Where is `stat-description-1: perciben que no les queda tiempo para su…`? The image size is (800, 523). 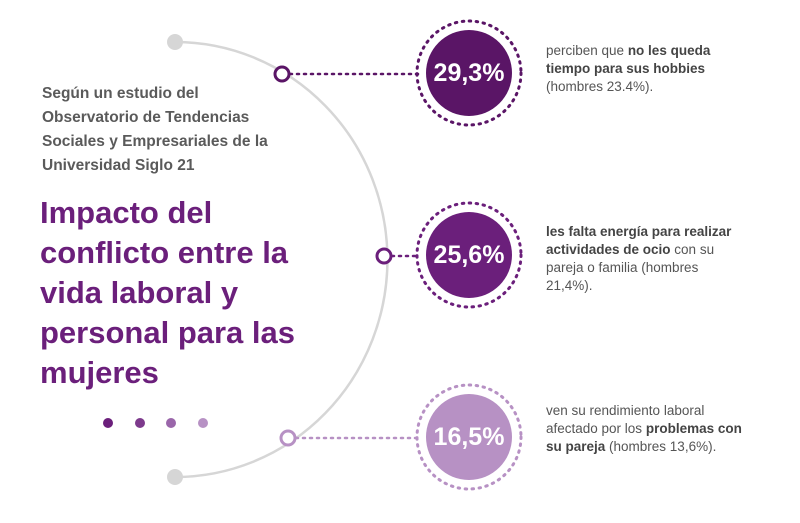 stat-description-1: perciben que no les queda tiempo para su… is located at coordinates (628, 68).